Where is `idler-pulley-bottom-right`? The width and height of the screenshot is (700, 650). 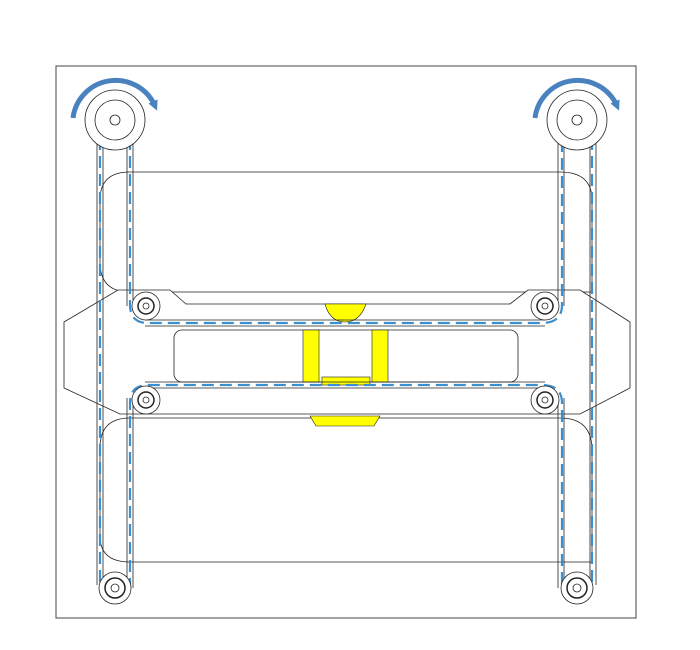
idler-pulley-bottom-right is located at coordinates (577, 588).